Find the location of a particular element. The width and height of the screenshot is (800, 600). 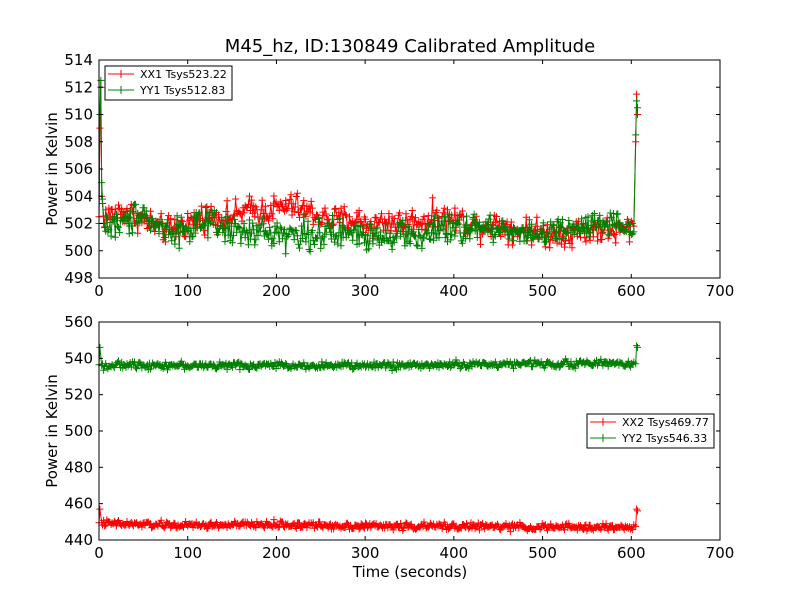

top-ytick-label: 514 is located at coordinates (78, 60).